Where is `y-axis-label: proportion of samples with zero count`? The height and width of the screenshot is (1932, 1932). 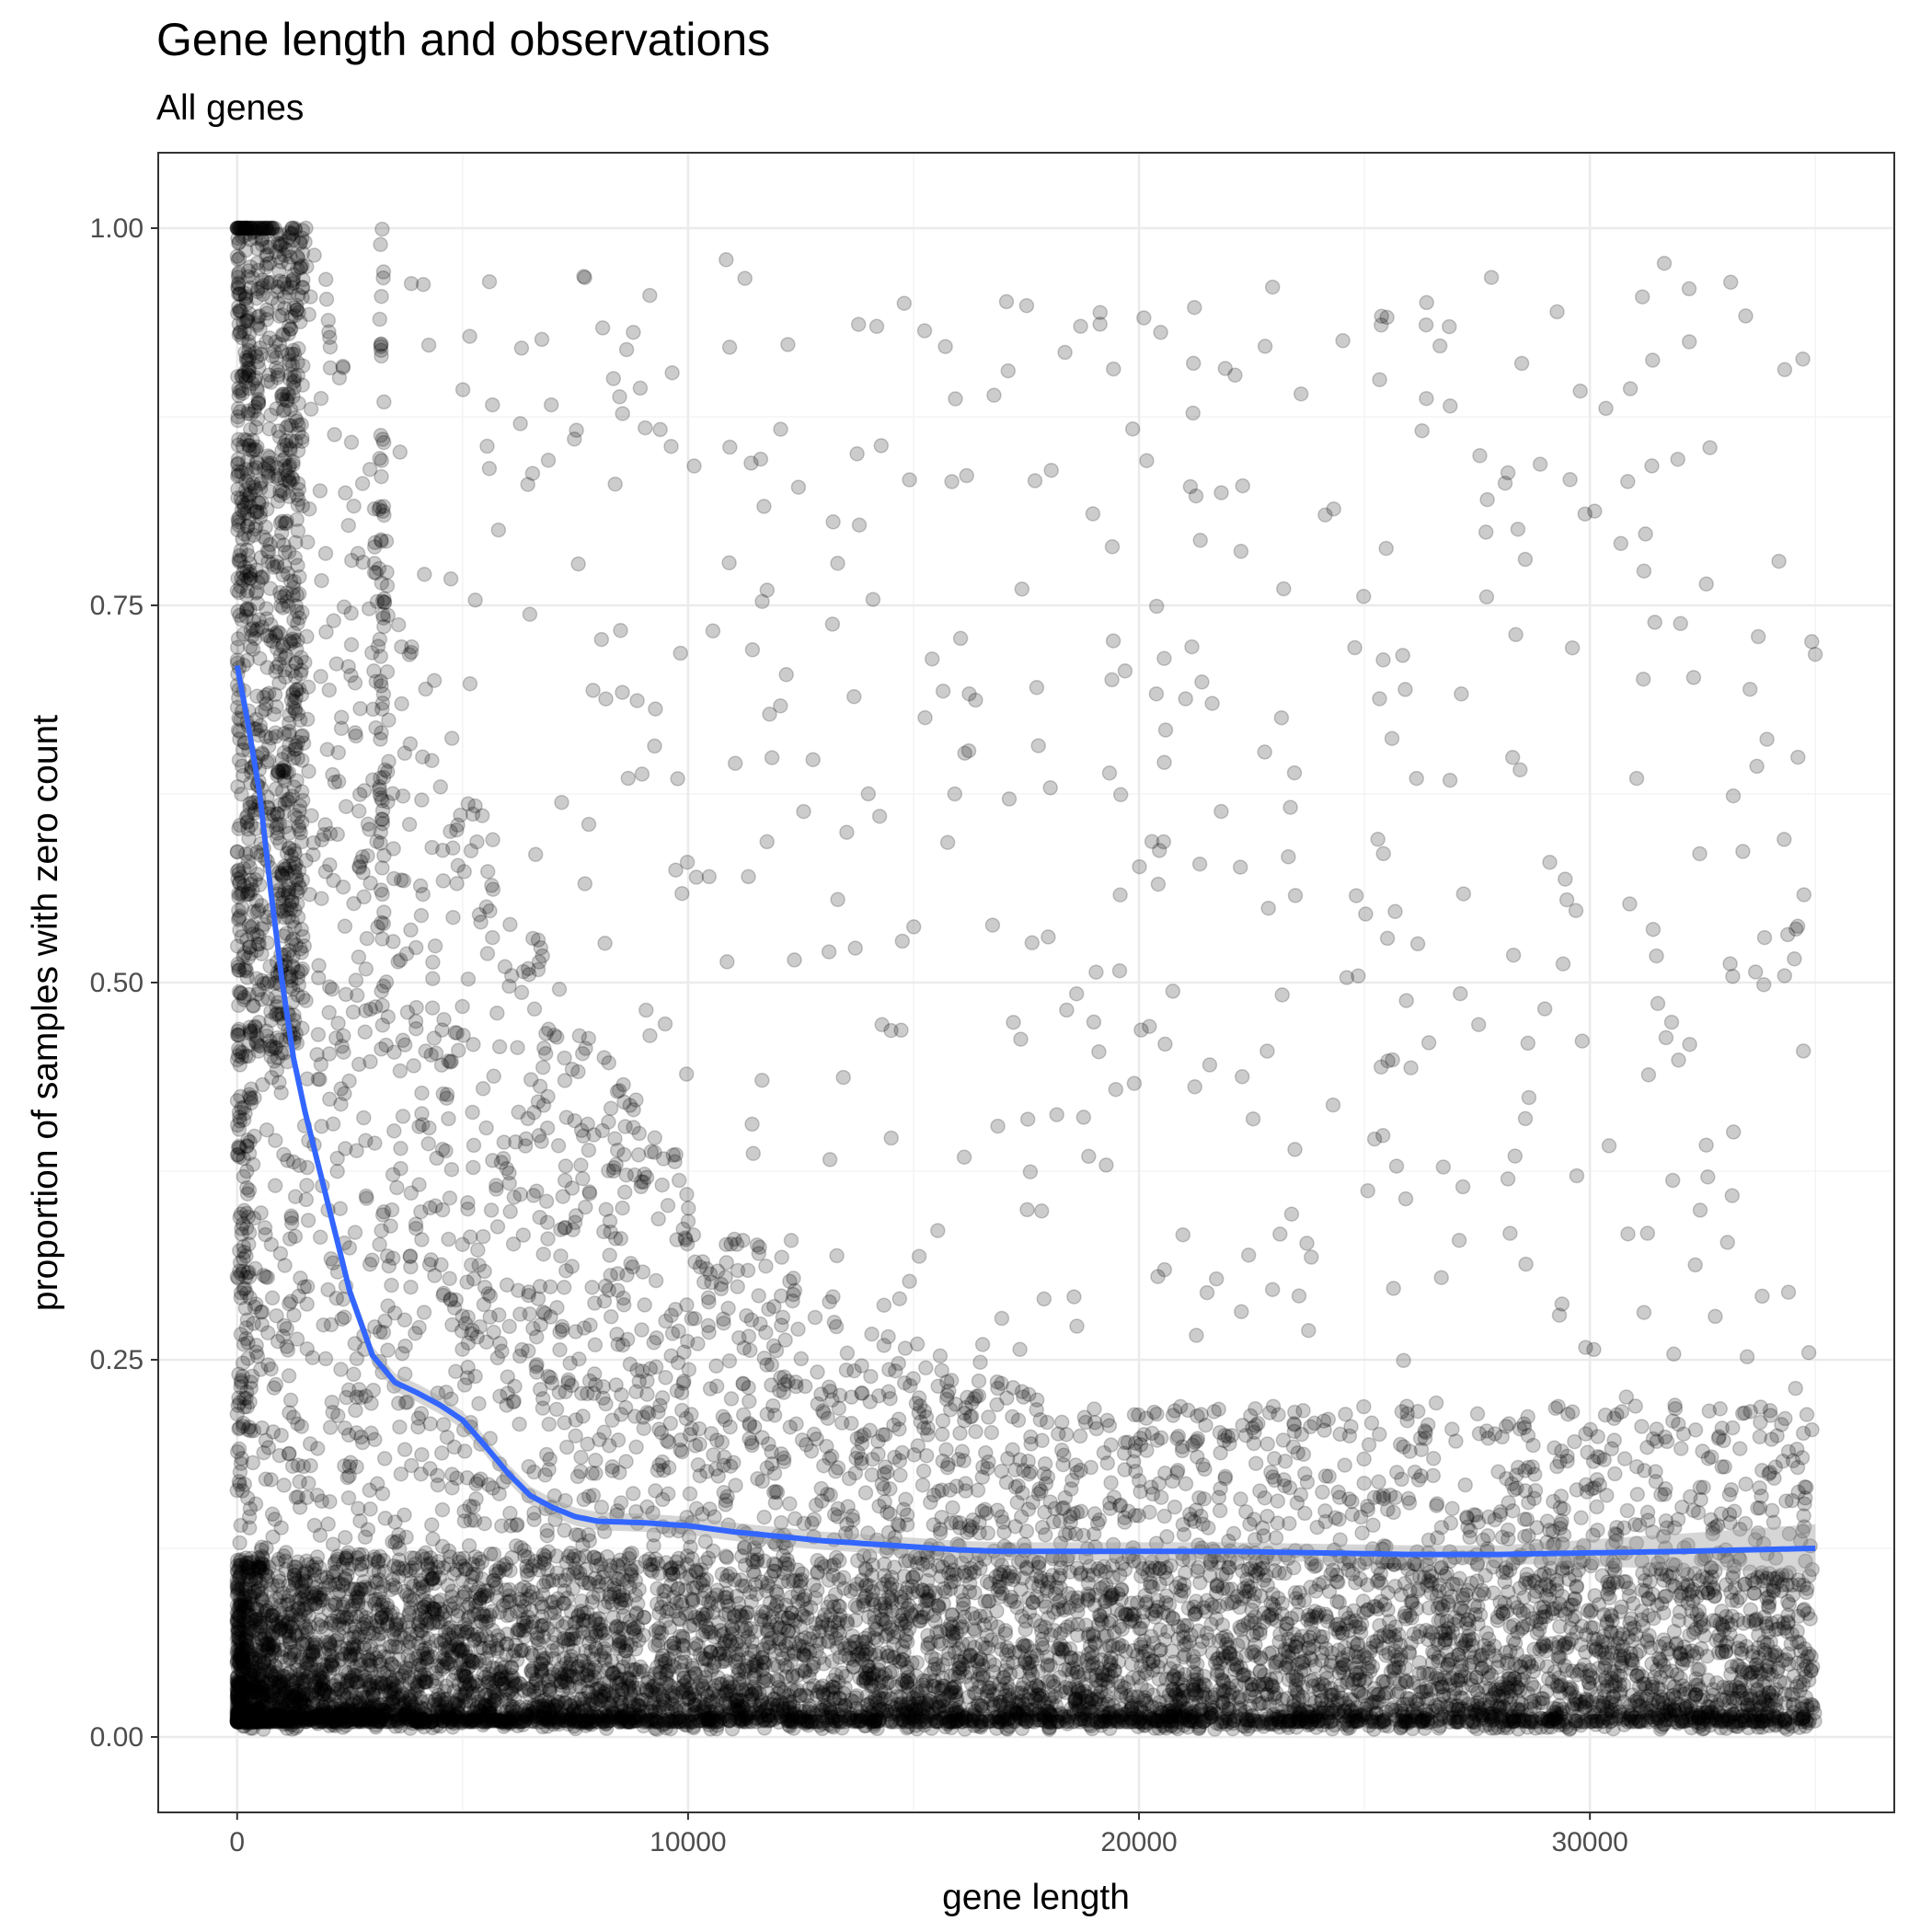
y-axis-label: proportion of samples with zero count is located at coordinates (45, 1013).